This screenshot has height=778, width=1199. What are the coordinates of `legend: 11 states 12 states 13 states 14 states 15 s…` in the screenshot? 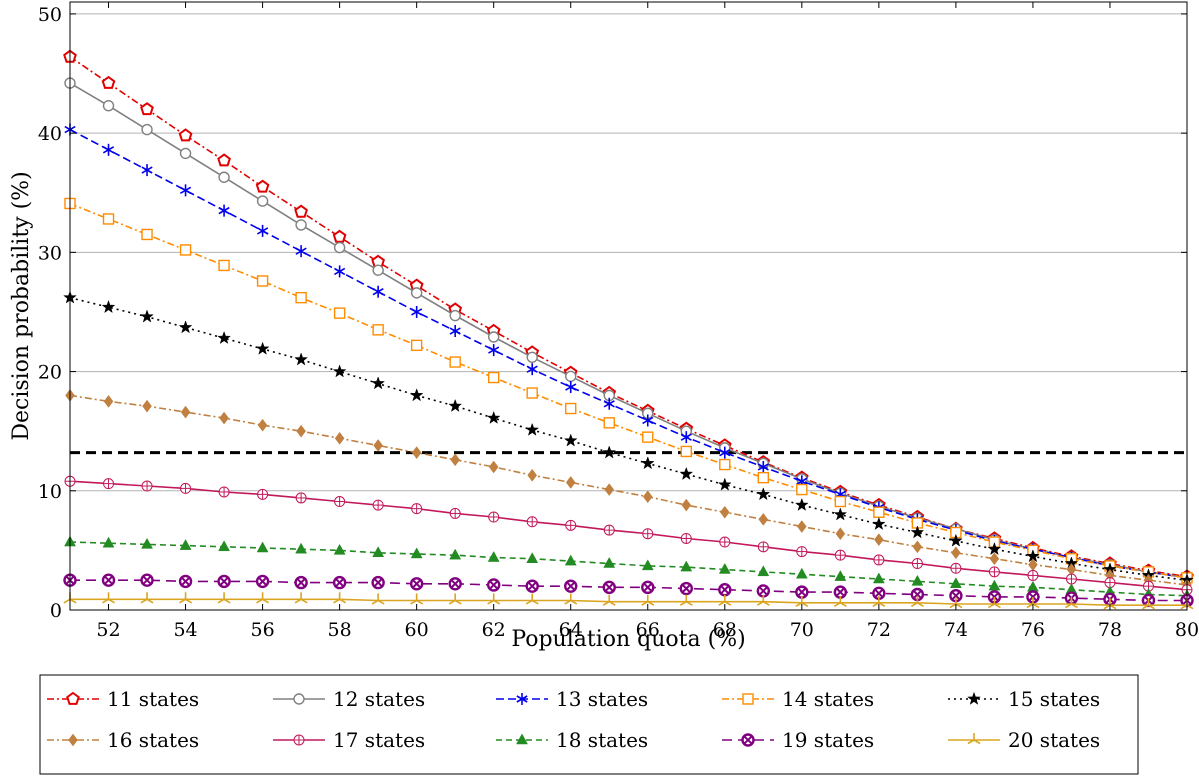 It's located at (589, 724).